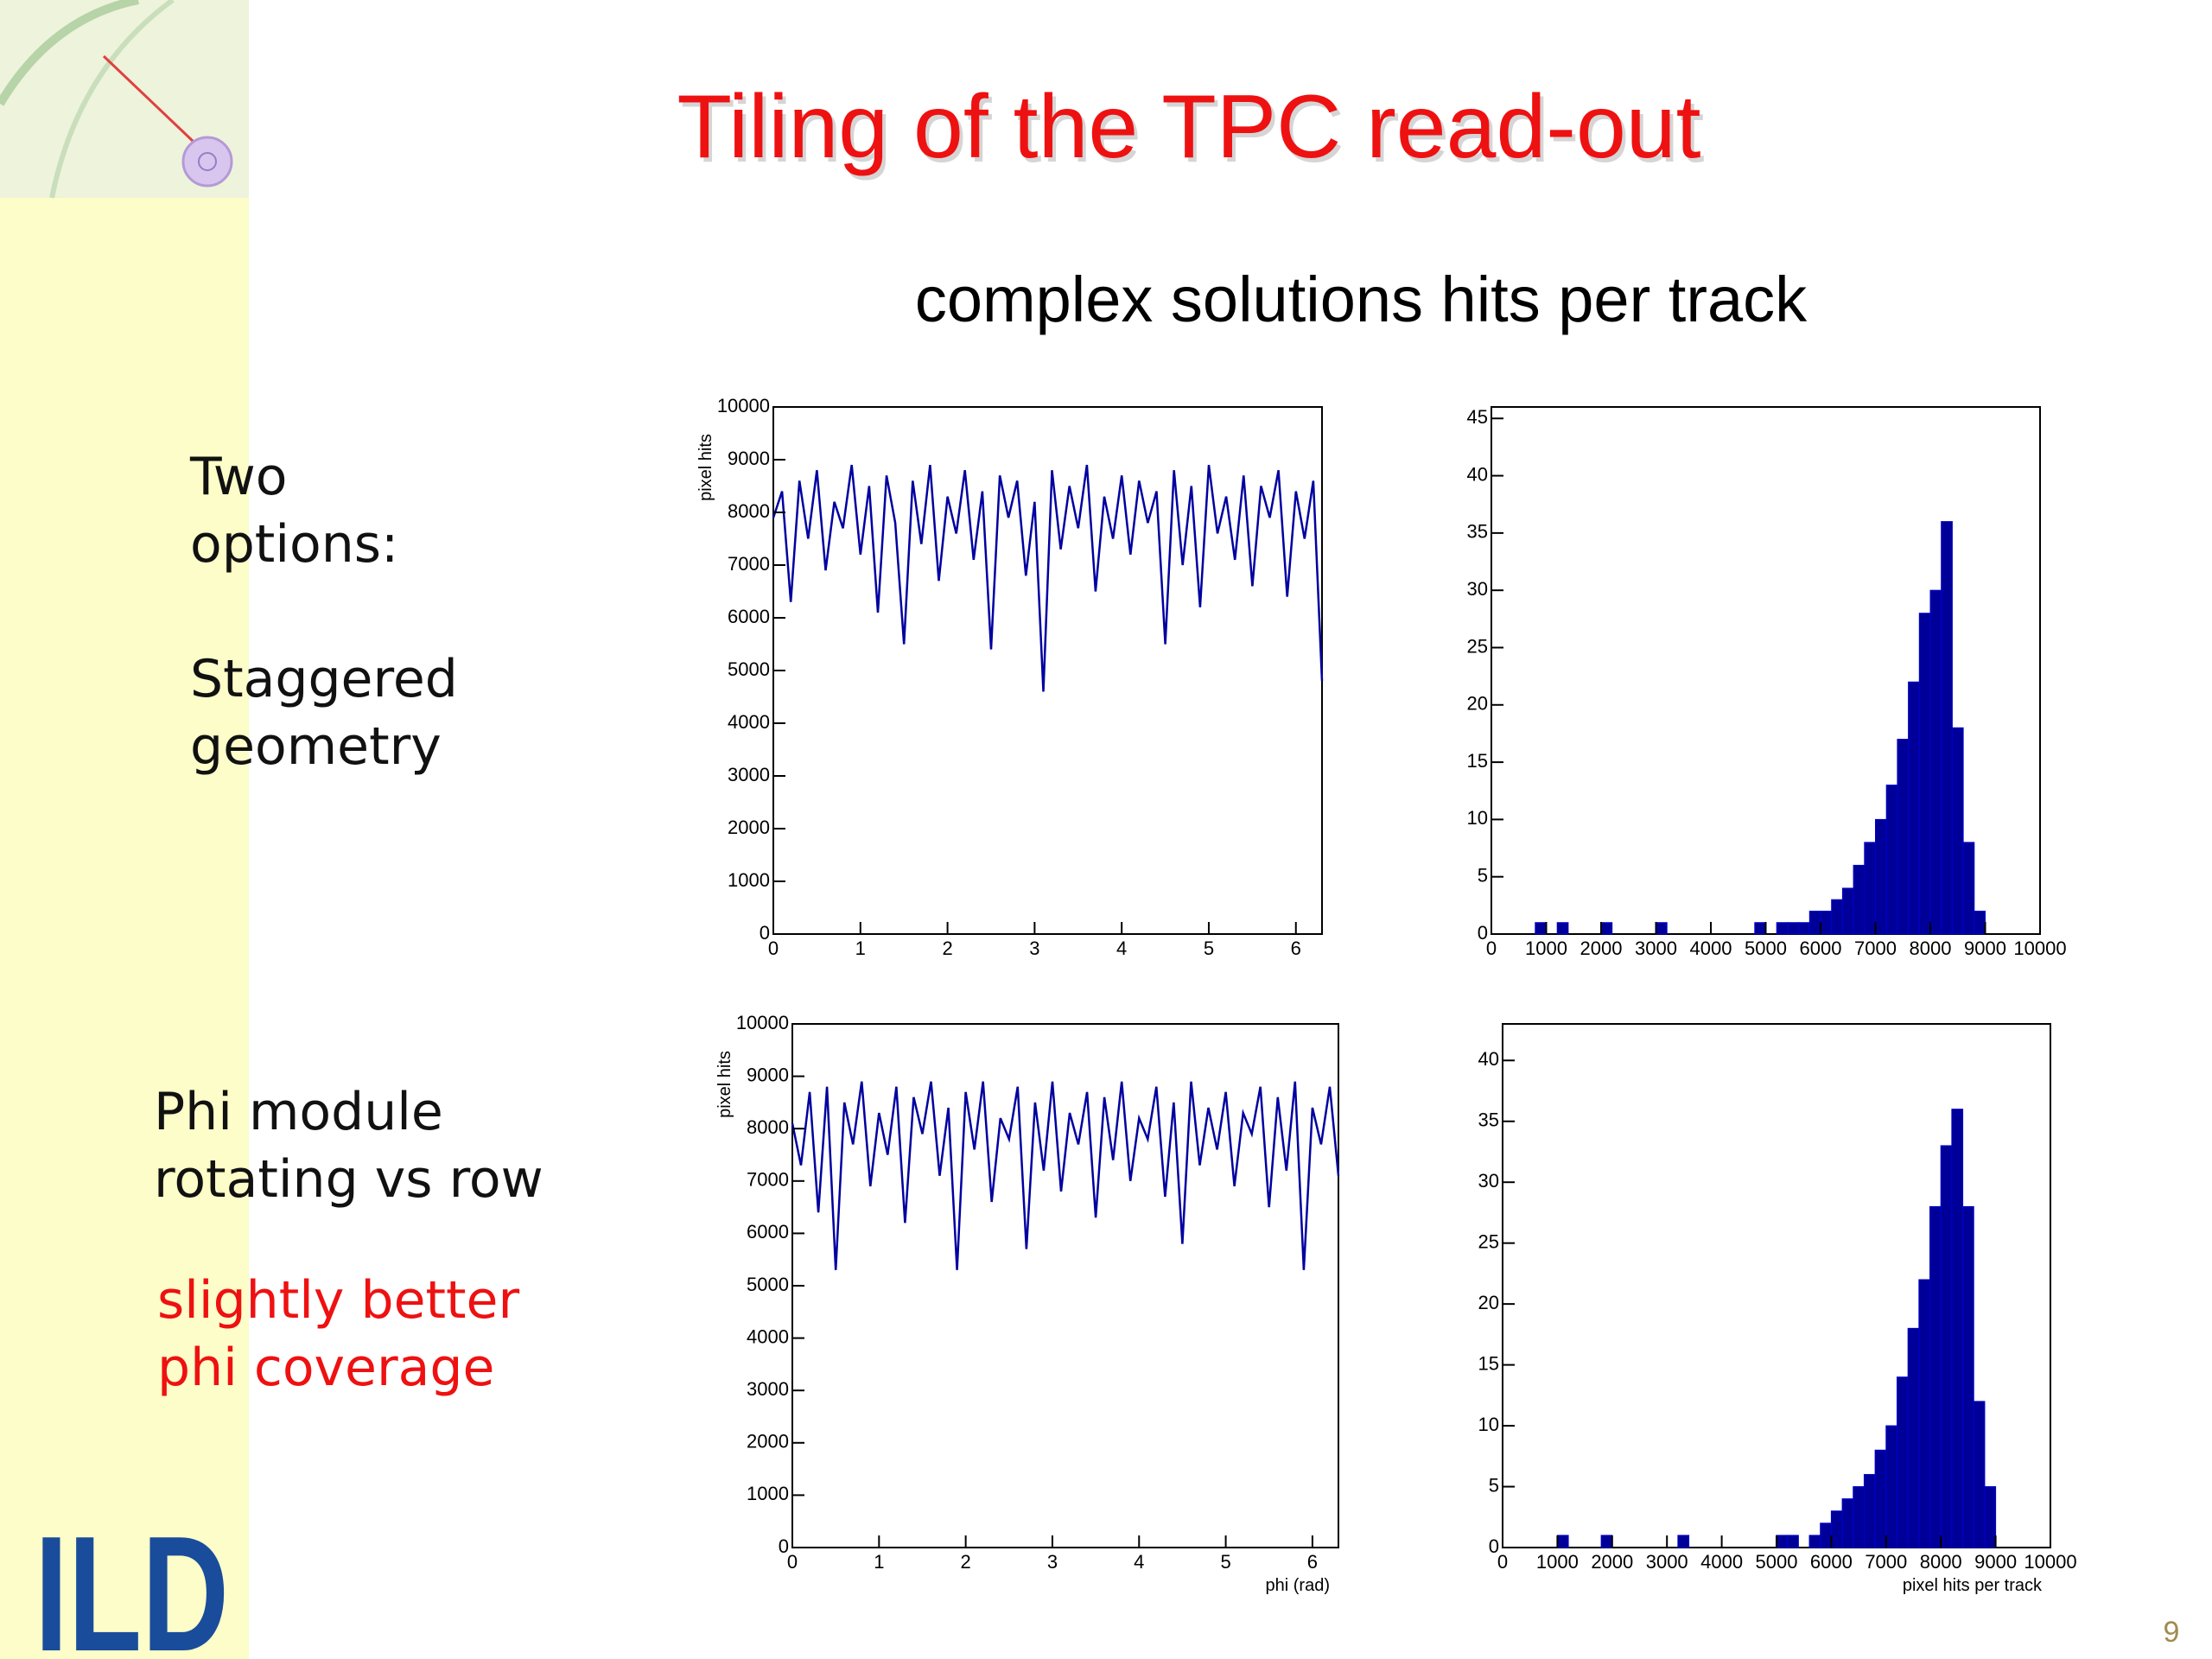 This screenshot has height=1659, width=2212. I want to click on block-line: Two, so click(238, 477).